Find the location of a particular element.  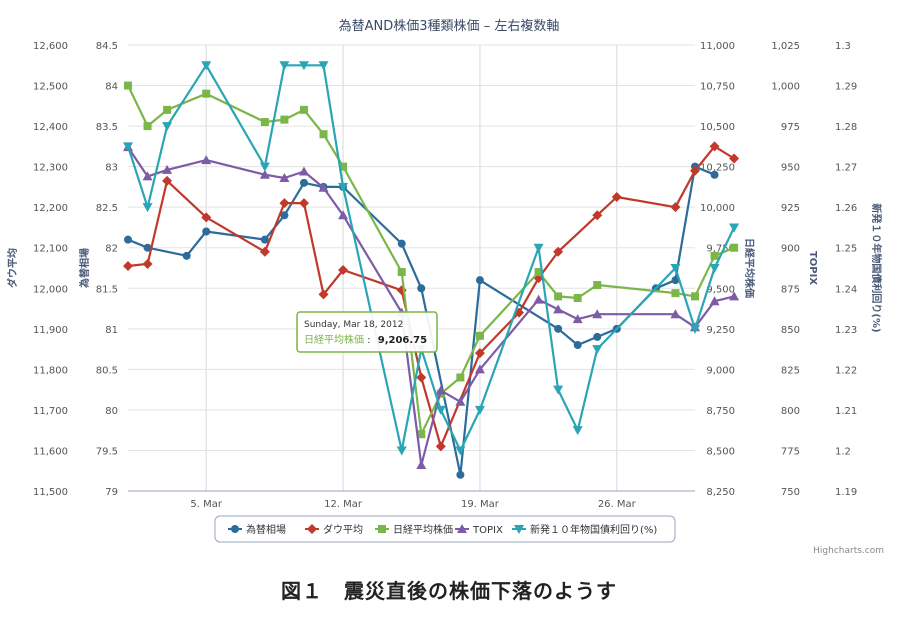

legend-item: TOPIX is located at coordinates (479, 530).